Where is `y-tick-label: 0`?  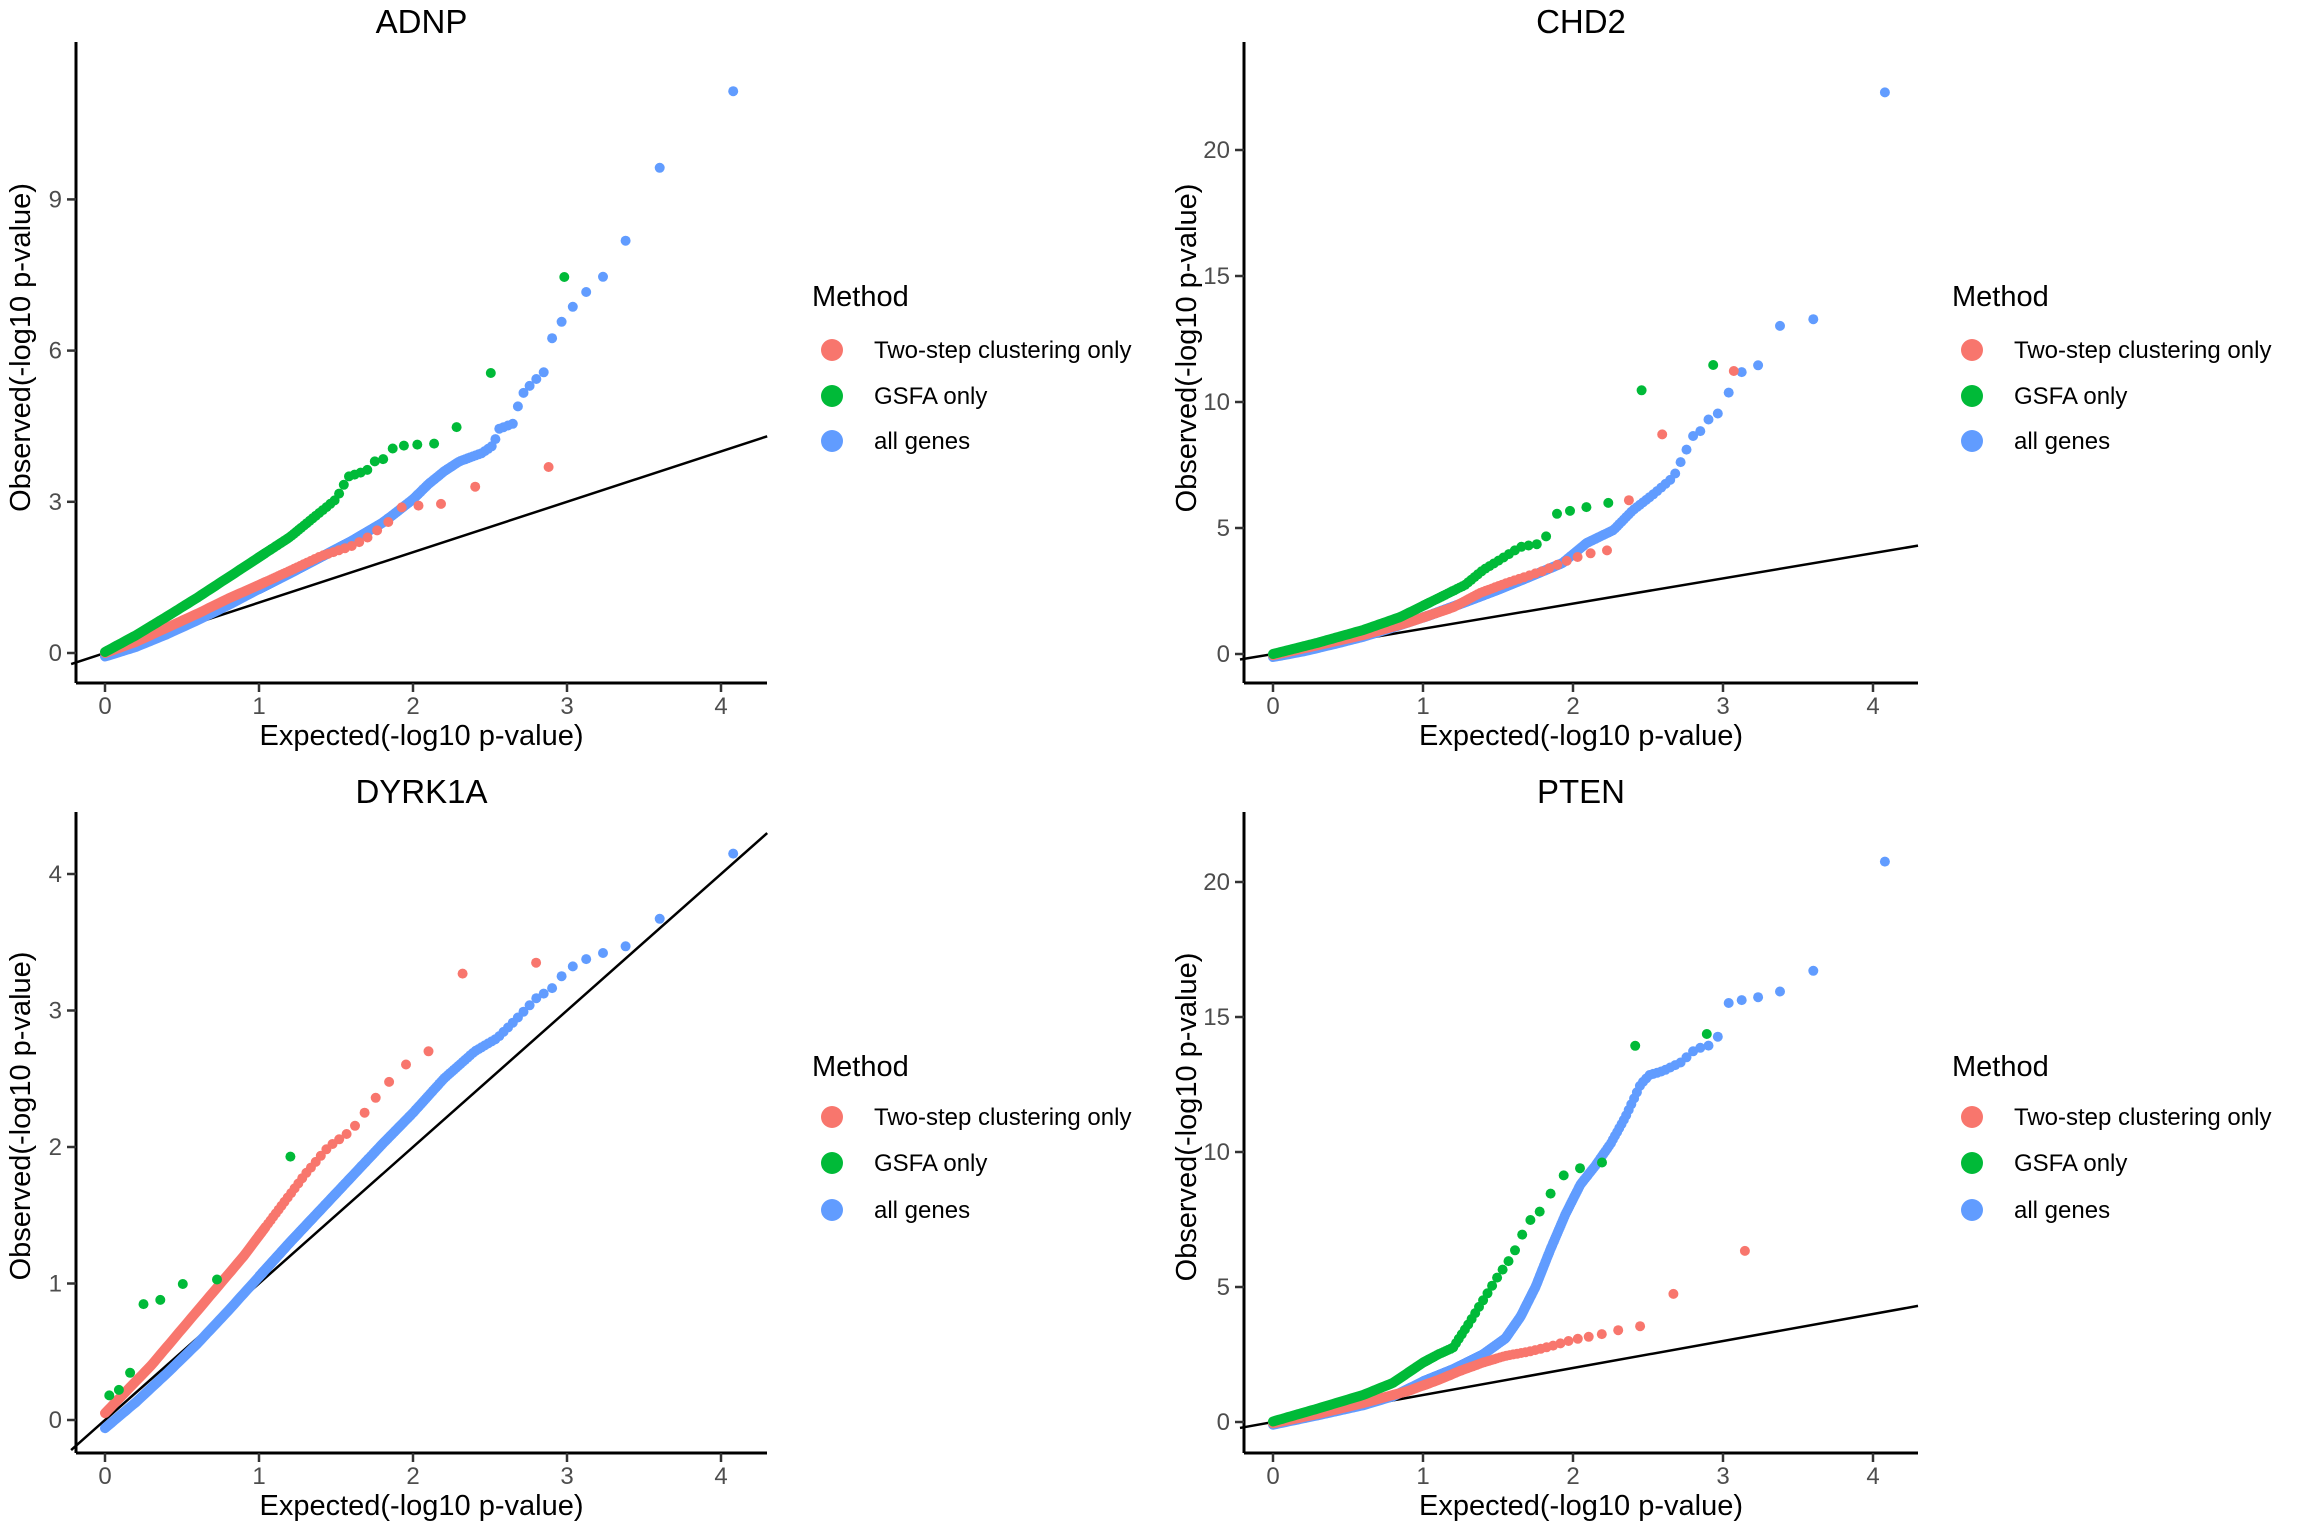
y-tick-label: 0 is located at coordinates (1223, 1422).